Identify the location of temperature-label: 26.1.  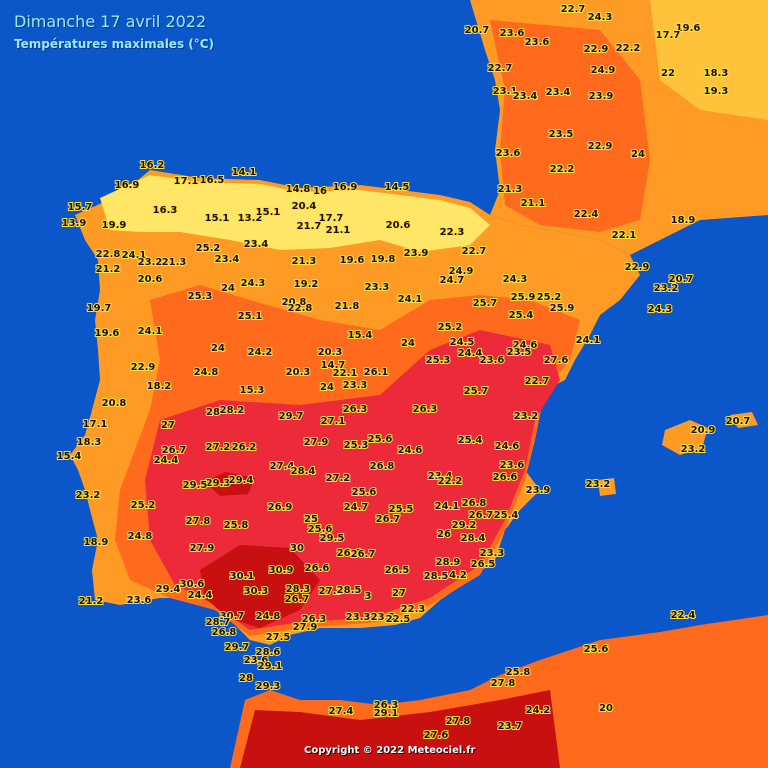
(376, 372).